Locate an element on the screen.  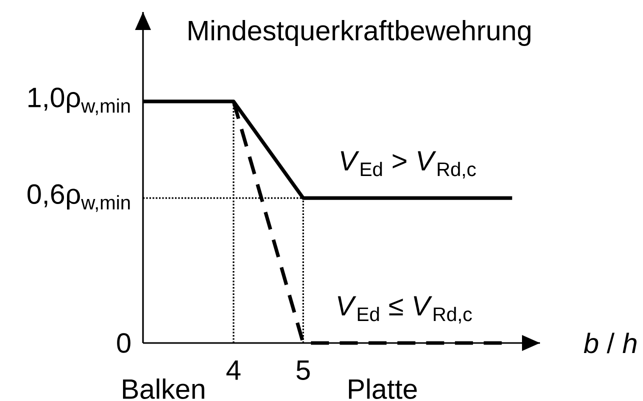
series-label: V$_{Ed}$ > V$_{Rd,c}$ is located at coordinates (408, 165).